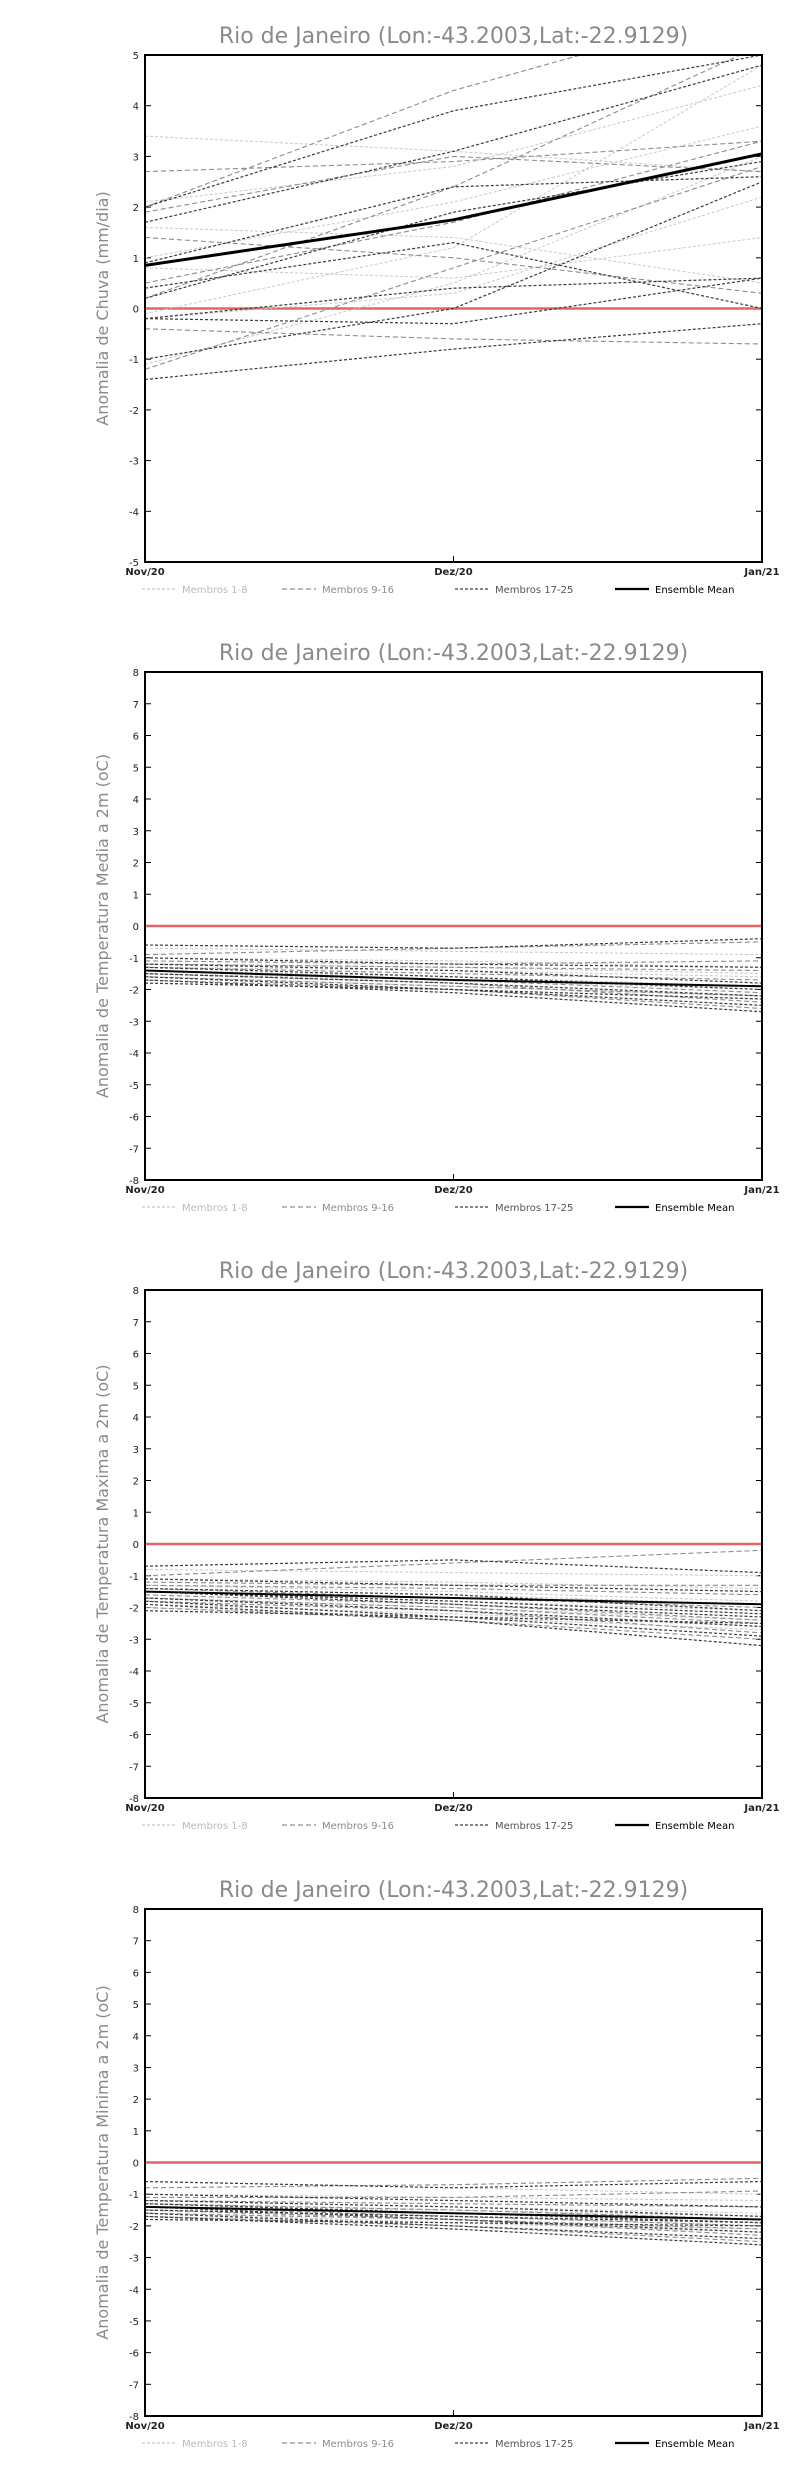  Describe the element at coordinates (534, 2444) in the screenshot. I see `legend-label-3: Membros 17-25` at that location.